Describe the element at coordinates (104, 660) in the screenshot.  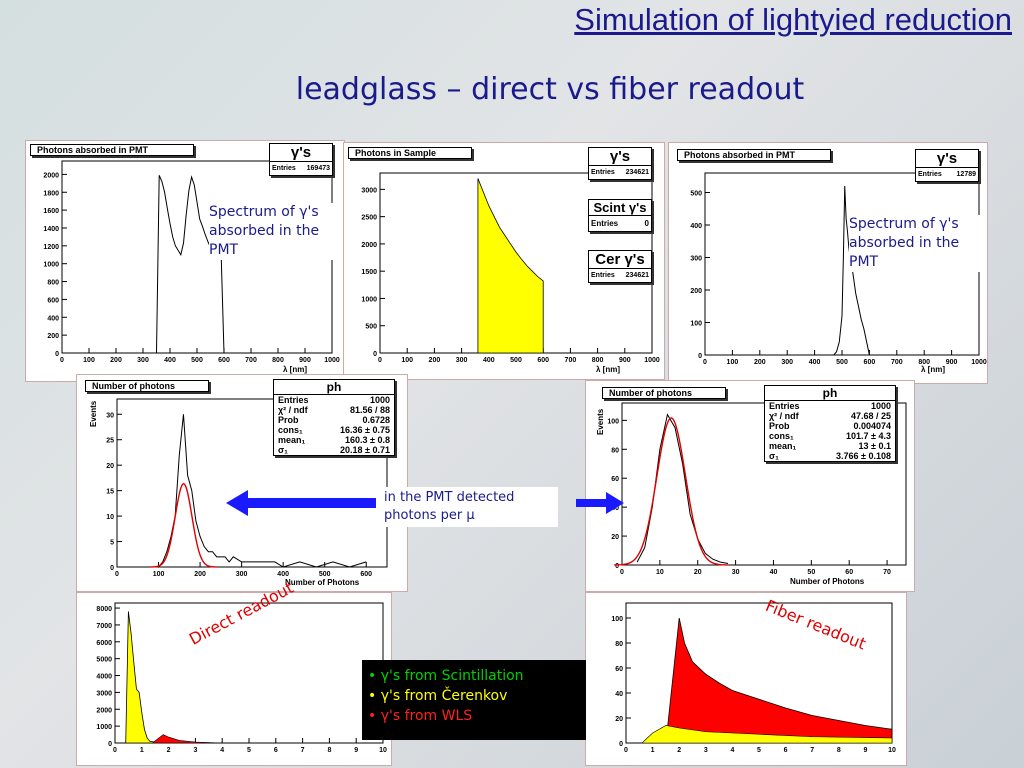
I see `y-tick-label: 5000` at that location.